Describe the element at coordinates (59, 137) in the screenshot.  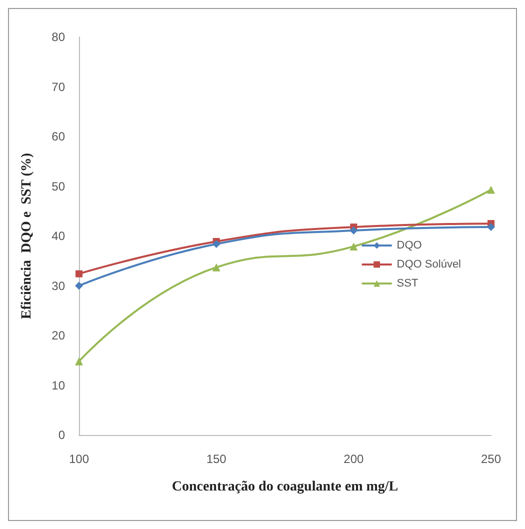
I see `y-tick-label: 60` at that location.